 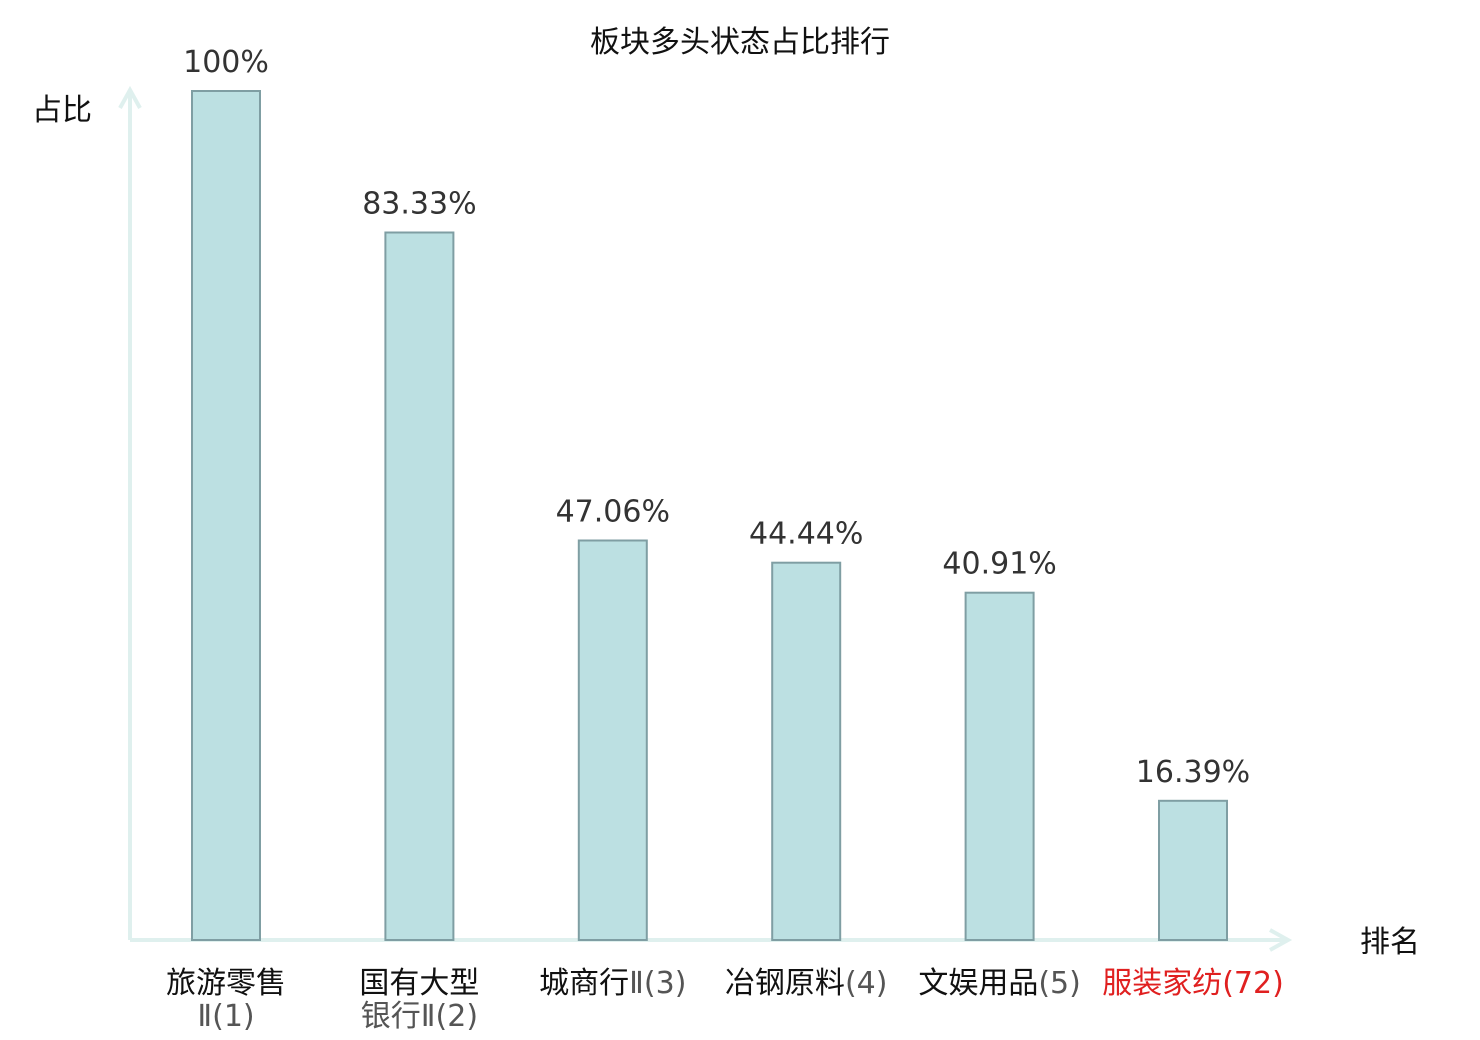 What do you see at coordinates (613, 512) in the screenshot?
I see `bar-value-label: 47.06%` at bounding box center [613, 512].